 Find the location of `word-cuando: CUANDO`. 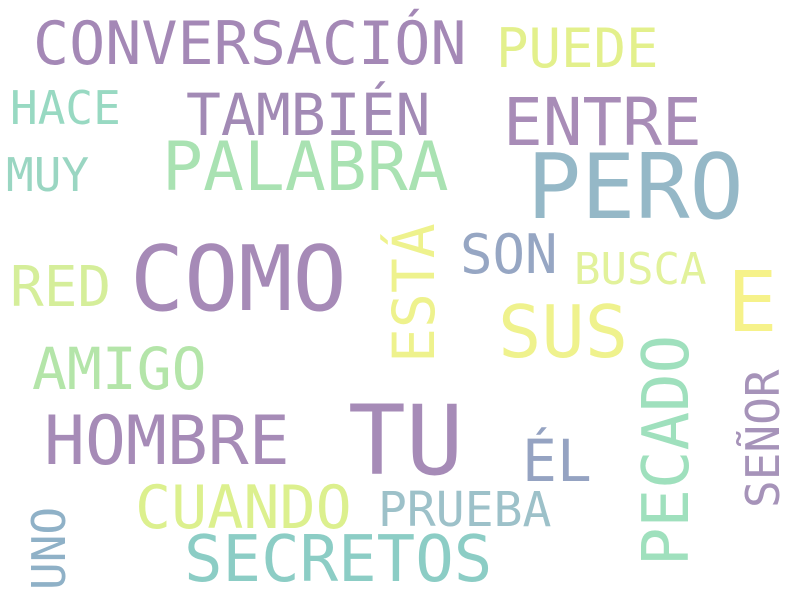

word-cuando: CUANDO is located at coordinates (243, 508).